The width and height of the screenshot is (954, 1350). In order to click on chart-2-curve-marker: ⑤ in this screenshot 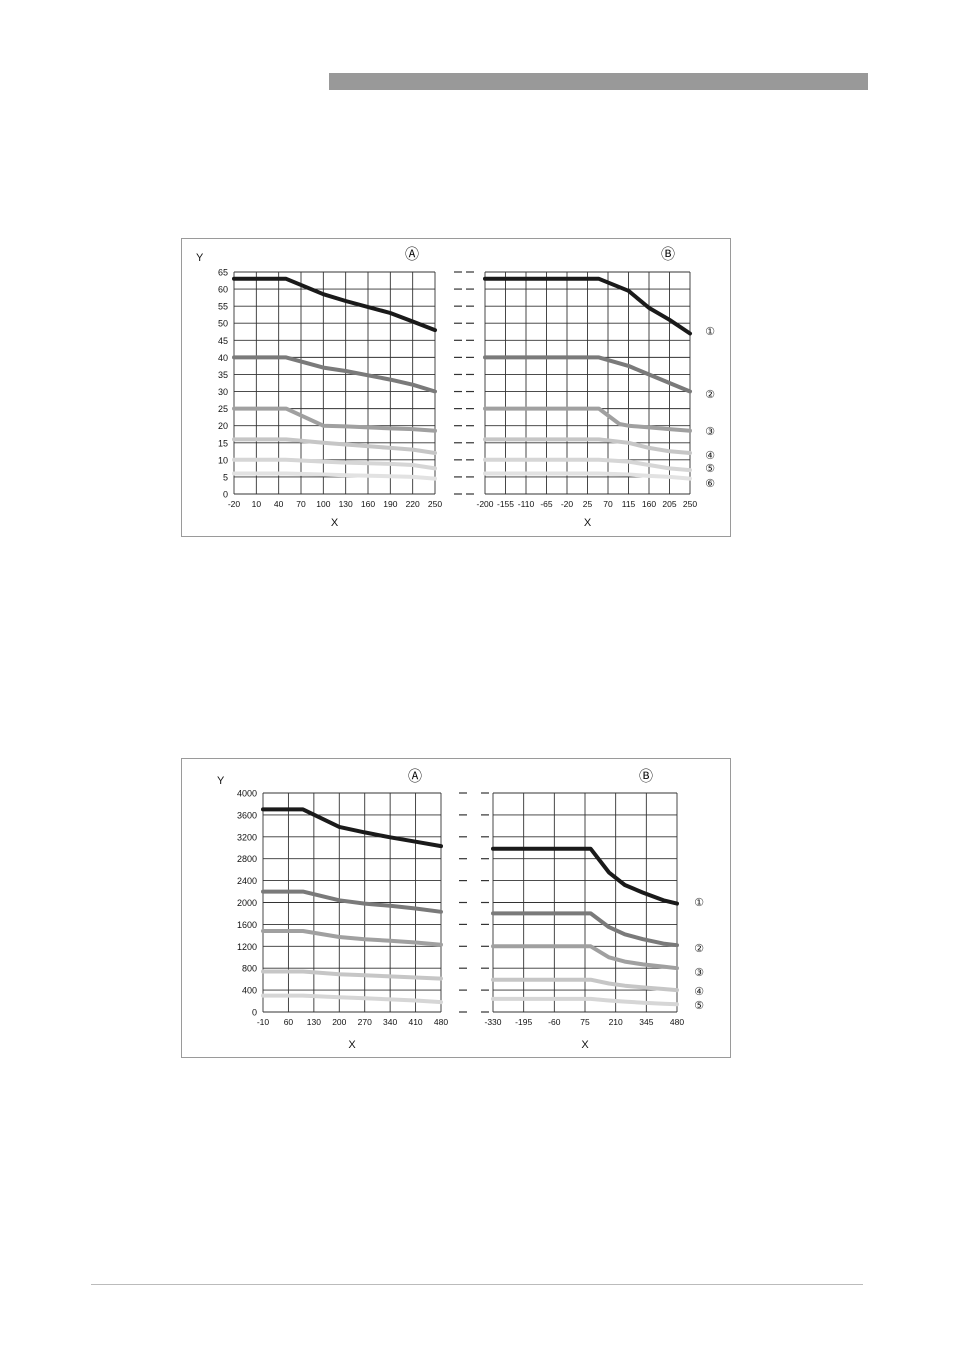, I will do `click(699, 1006)`.